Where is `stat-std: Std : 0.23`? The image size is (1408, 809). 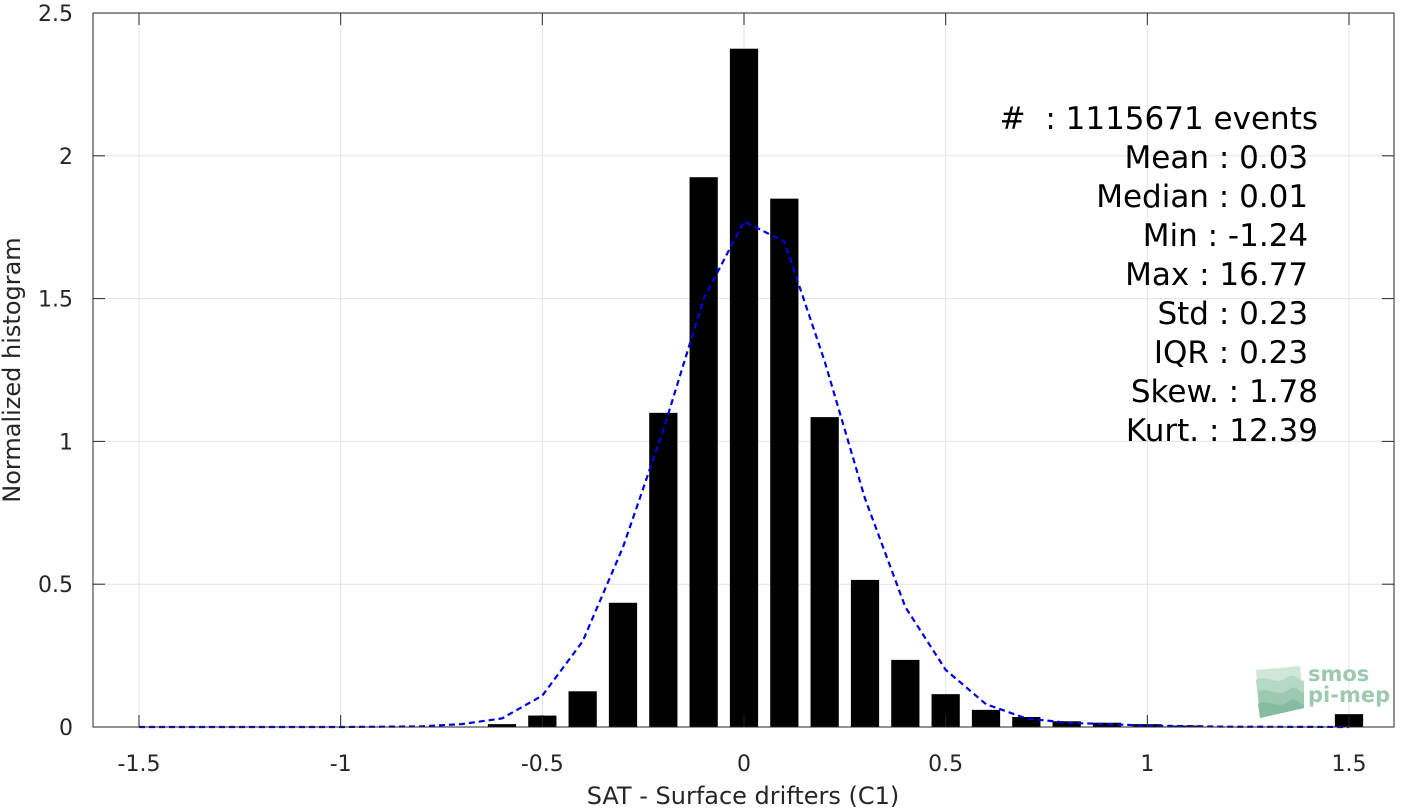
stat-std: Std : 0.23 is located at coordinates (1237, 314).